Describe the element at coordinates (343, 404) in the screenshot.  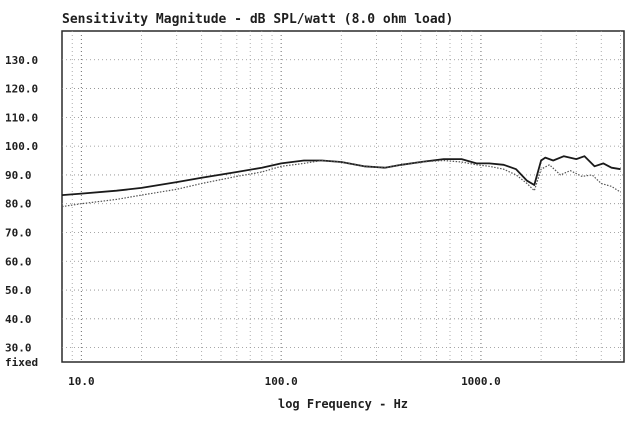
I see `x-axis-label: log Frequency - Hz` at that location.